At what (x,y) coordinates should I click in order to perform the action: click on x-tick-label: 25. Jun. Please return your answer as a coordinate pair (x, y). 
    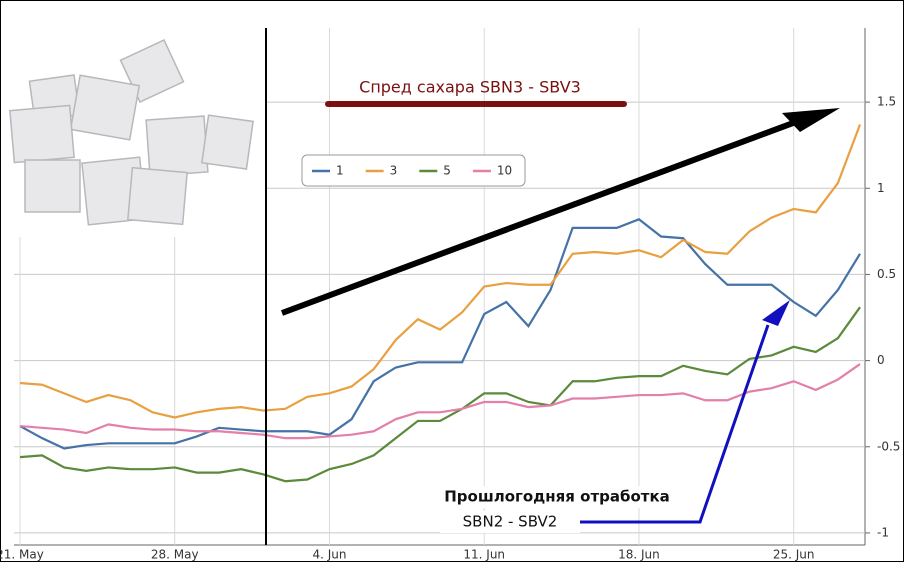
    Looking at the image, I should click on (794, 555).